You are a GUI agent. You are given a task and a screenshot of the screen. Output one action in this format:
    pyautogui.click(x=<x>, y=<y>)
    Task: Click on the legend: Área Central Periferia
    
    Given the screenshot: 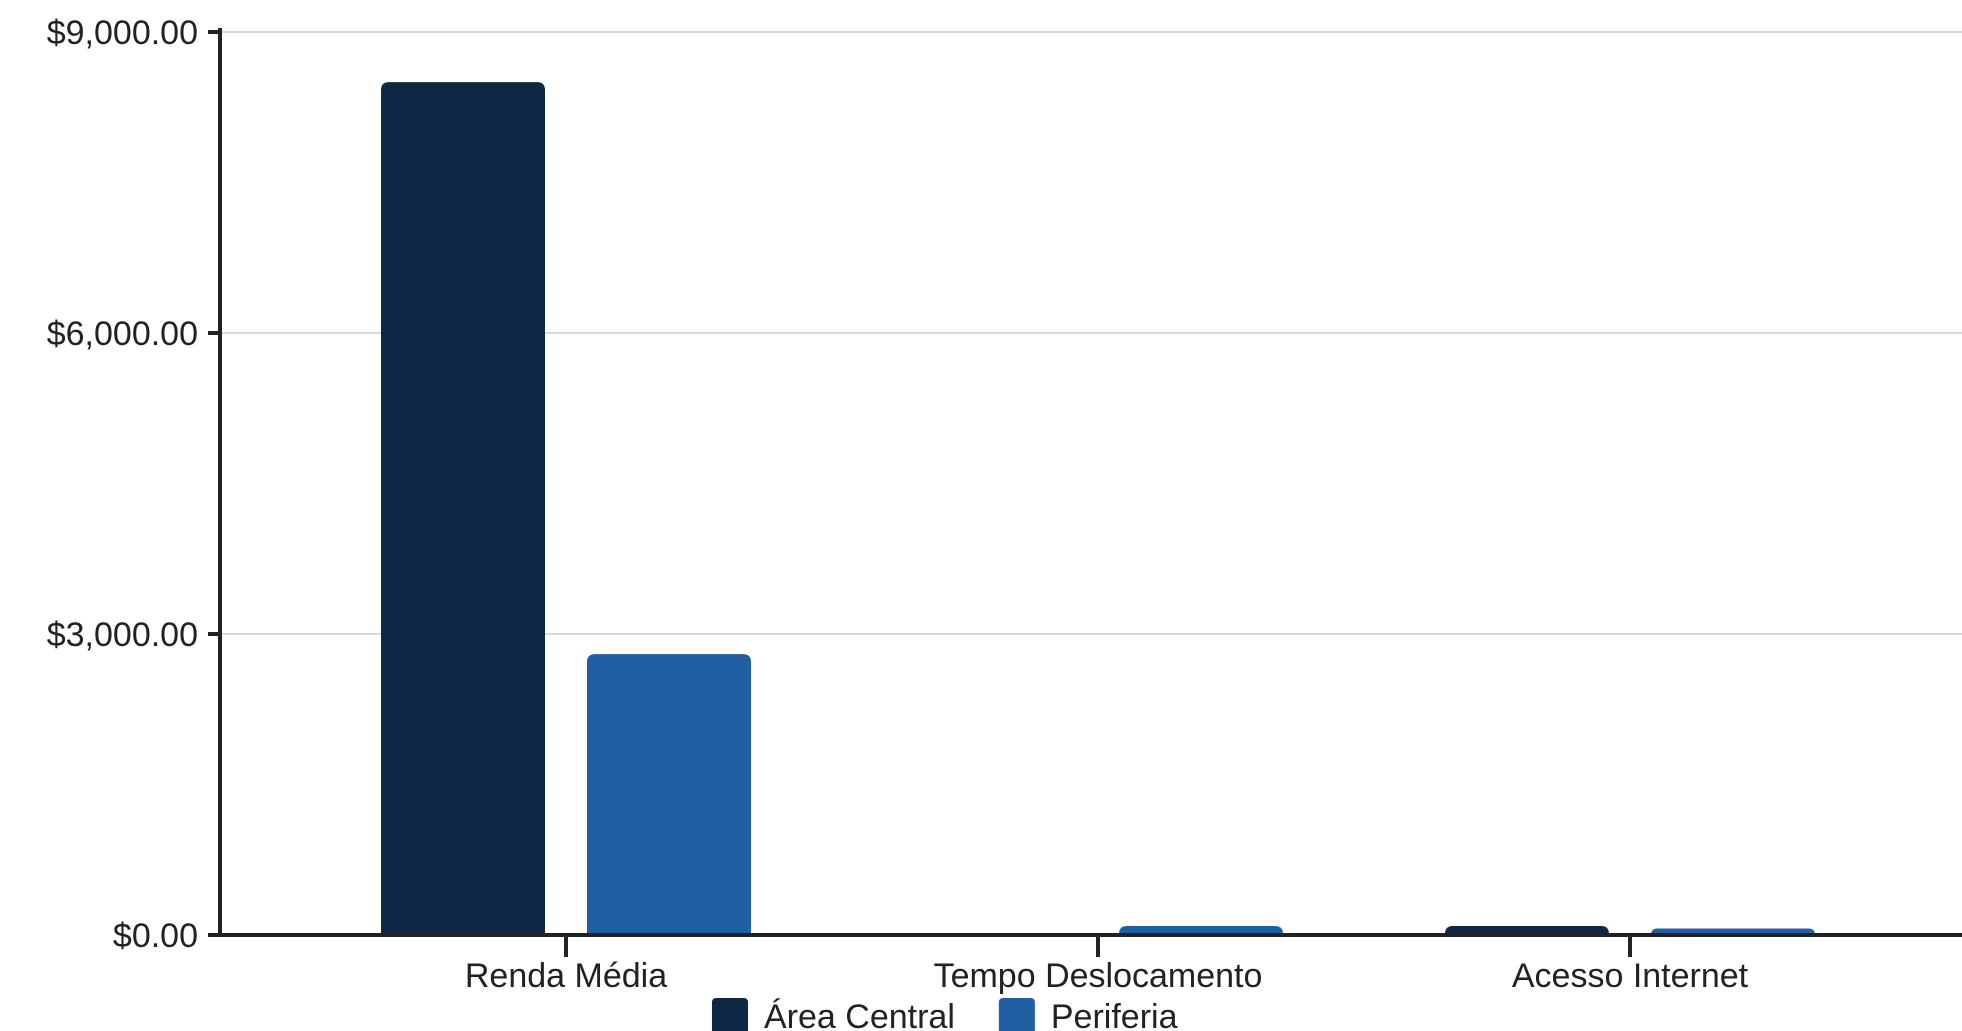 What is the action you would take?
    pyautogui.click(x=945, y=1014)
    